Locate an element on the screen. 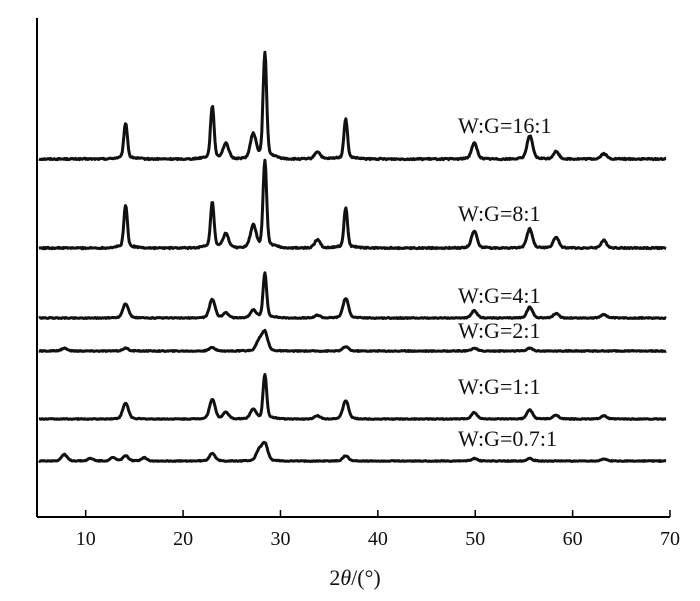 The height and width of the screenshot is (601, 700). x-tick-label: 30 is located at coordinates (280, 539).